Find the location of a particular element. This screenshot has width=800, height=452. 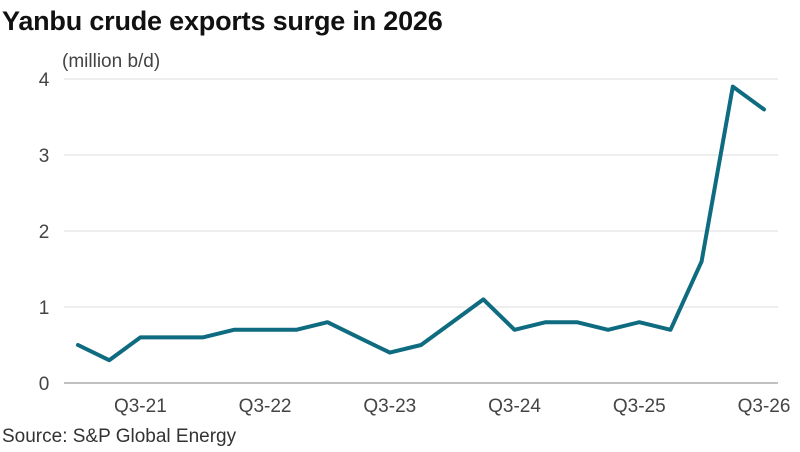

source-note: Source: S&P Global Energy is located at coordinates (119, 436).